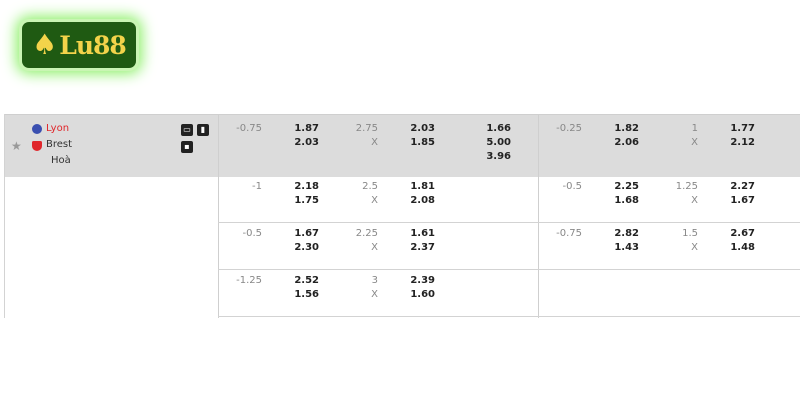 The image size is (800, 400). I want to click on odds-button: 2.25, so click(626, 186).